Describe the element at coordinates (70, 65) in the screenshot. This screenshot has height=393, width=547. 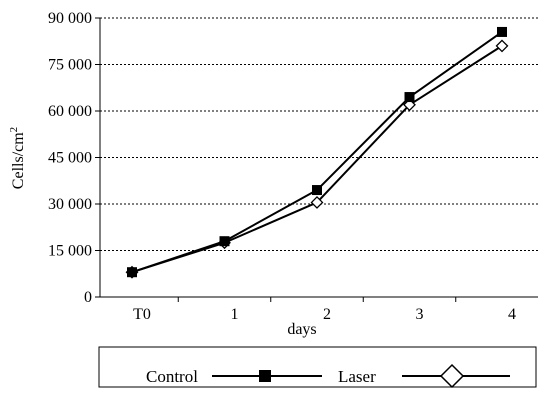
I see `y-tick-label-5: 75 000` at that location.